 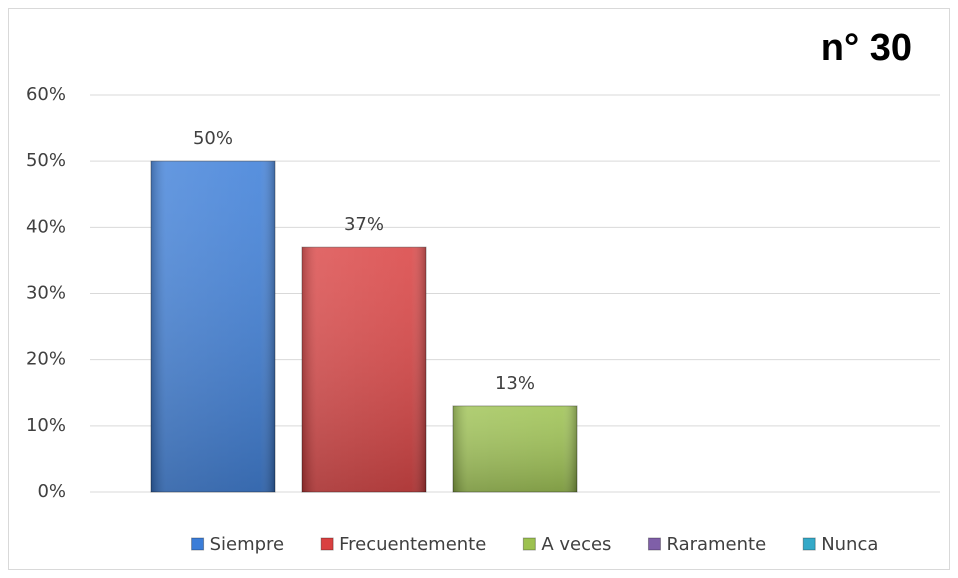 I want to click on y-tick-label: 30%, so click(x=46, y=293).